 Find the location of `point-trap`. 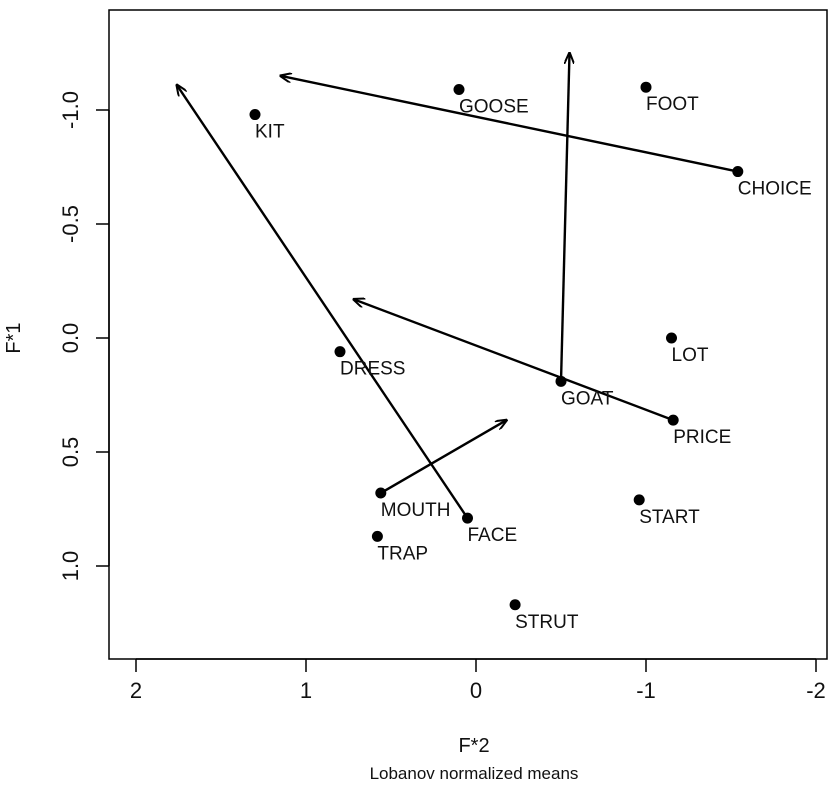

point-trap is located at coordinates (377, 536).